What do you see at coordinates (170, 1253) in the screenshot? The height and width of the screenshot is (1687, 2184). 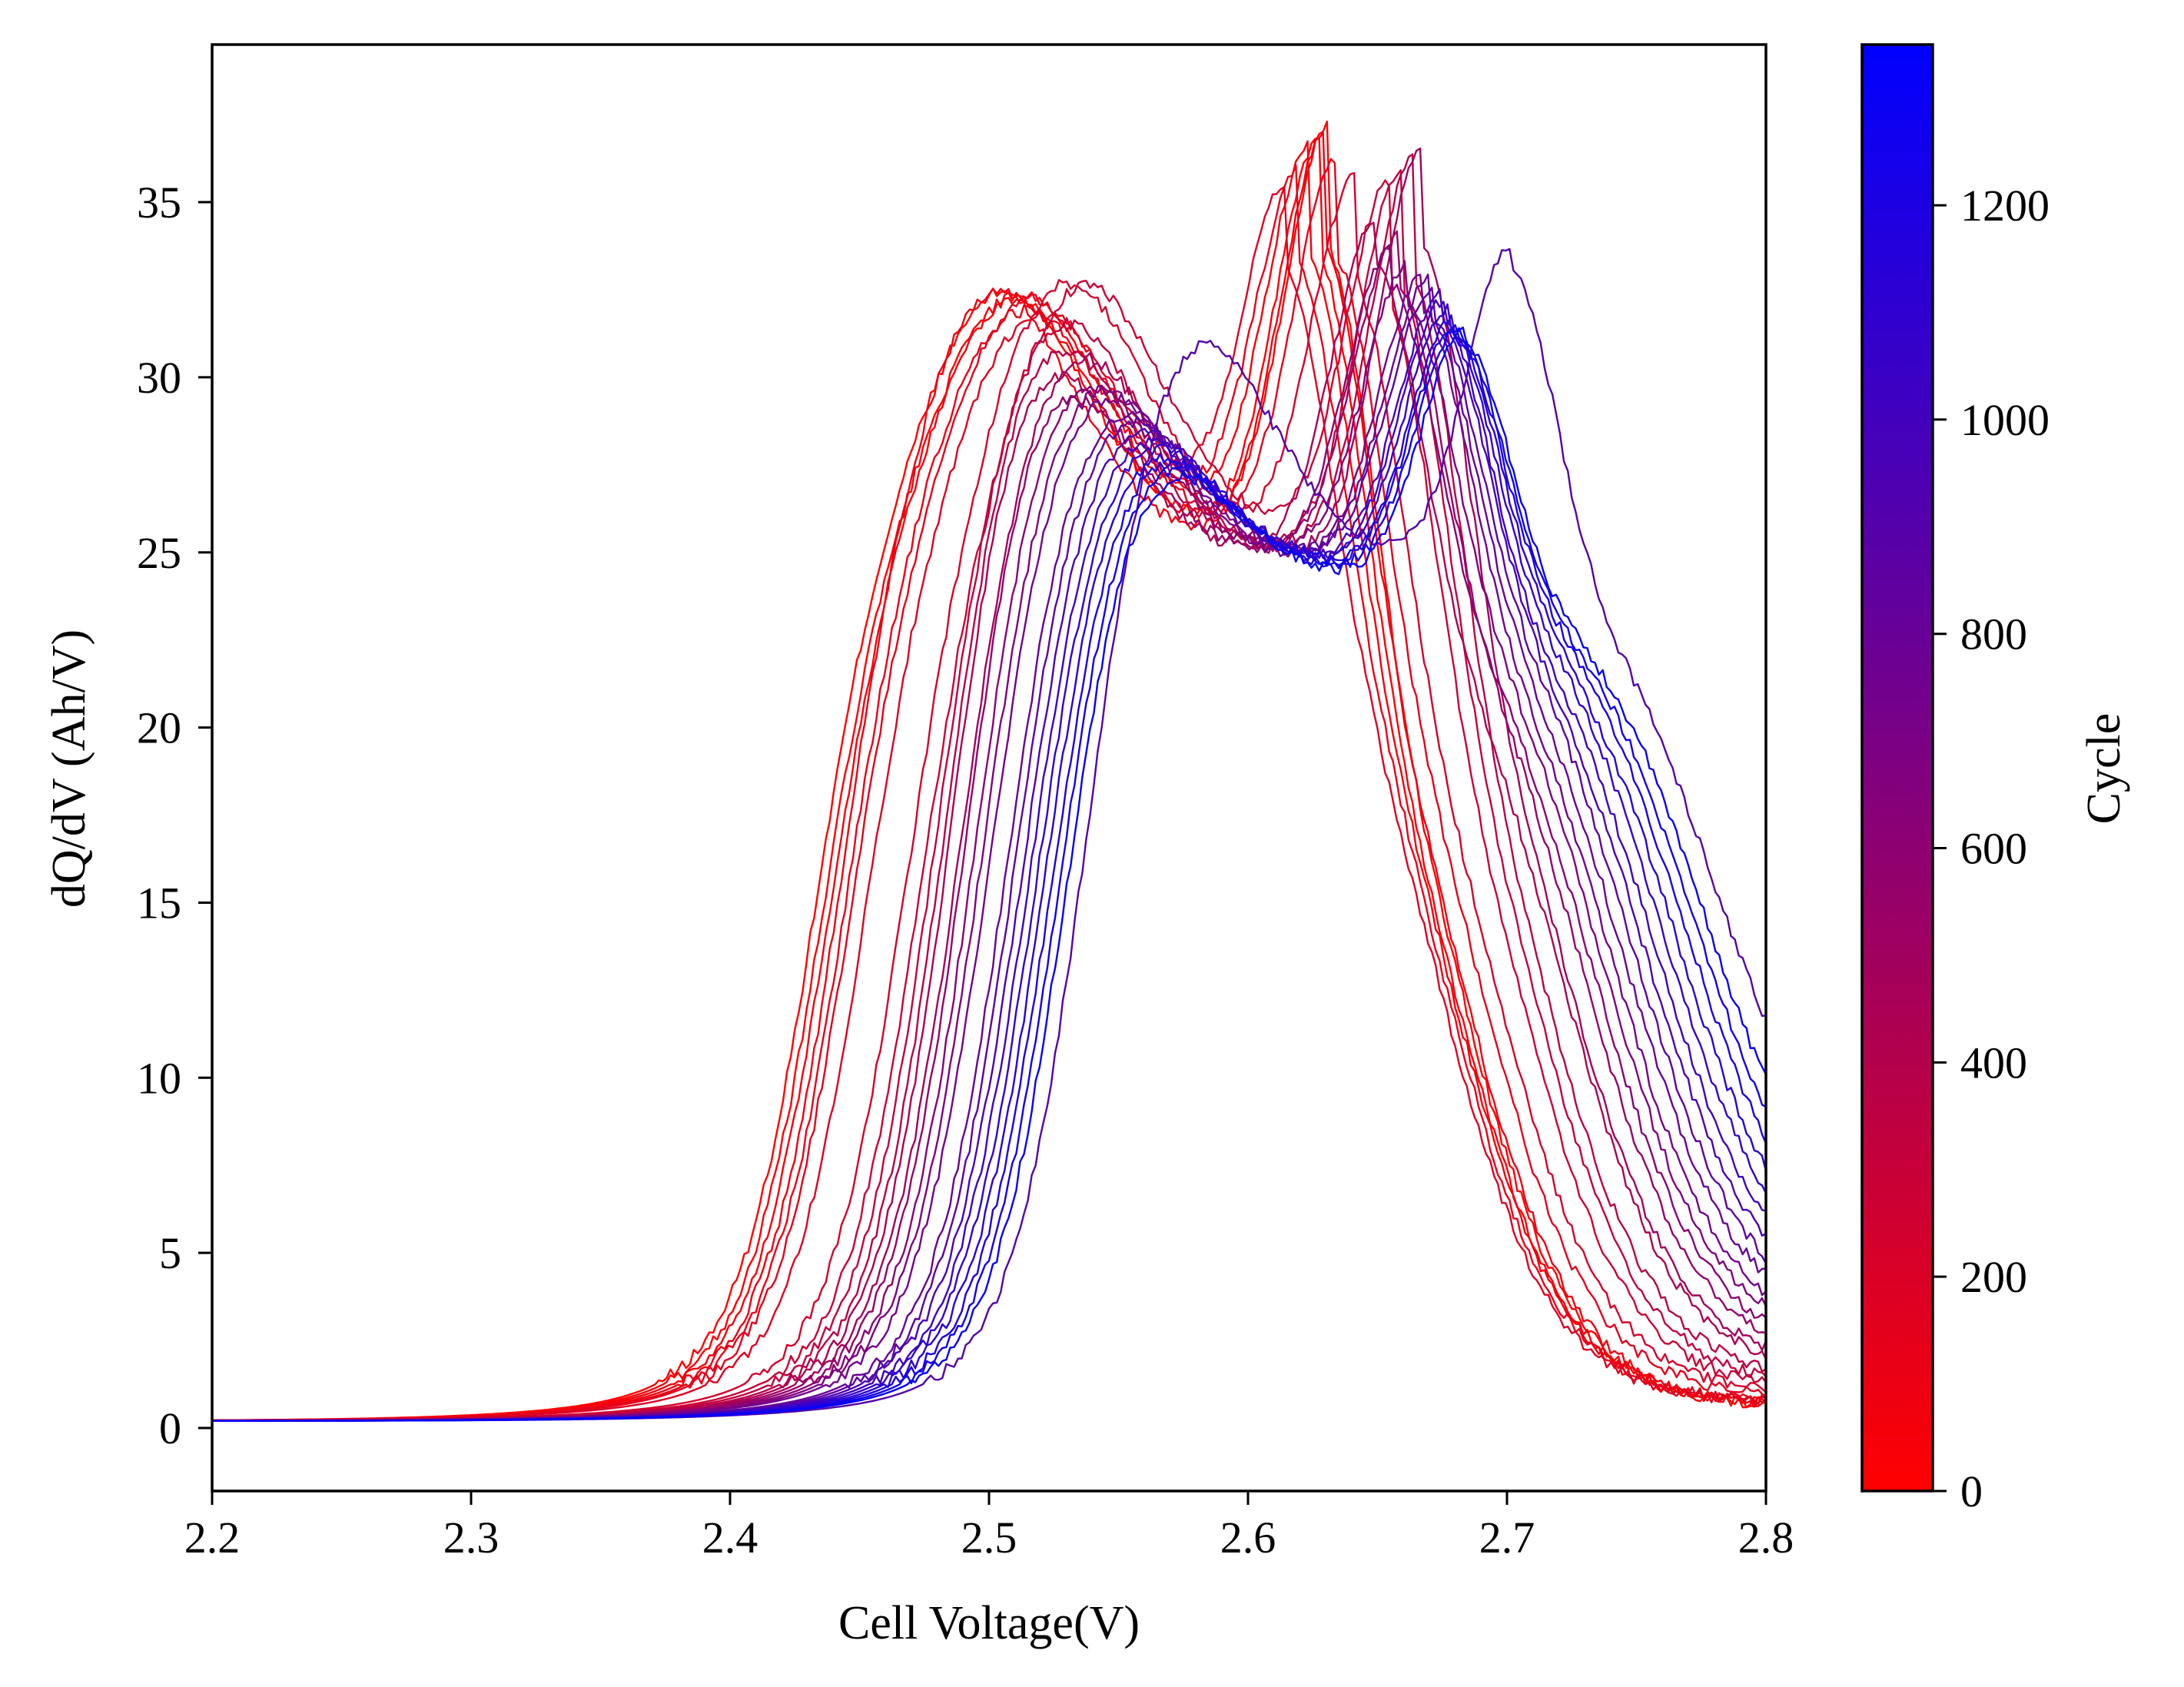 I see `y-tick-label: 5` at bounding box center [170, 1253].